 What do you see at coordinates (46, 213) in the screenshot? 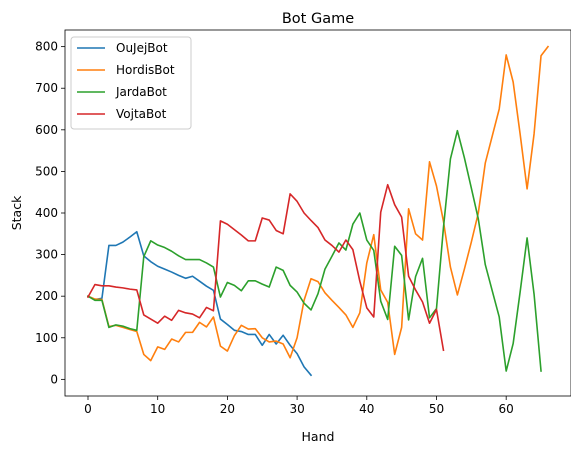
I see `y-tick-label: 400` at bounding box center [46, 213].